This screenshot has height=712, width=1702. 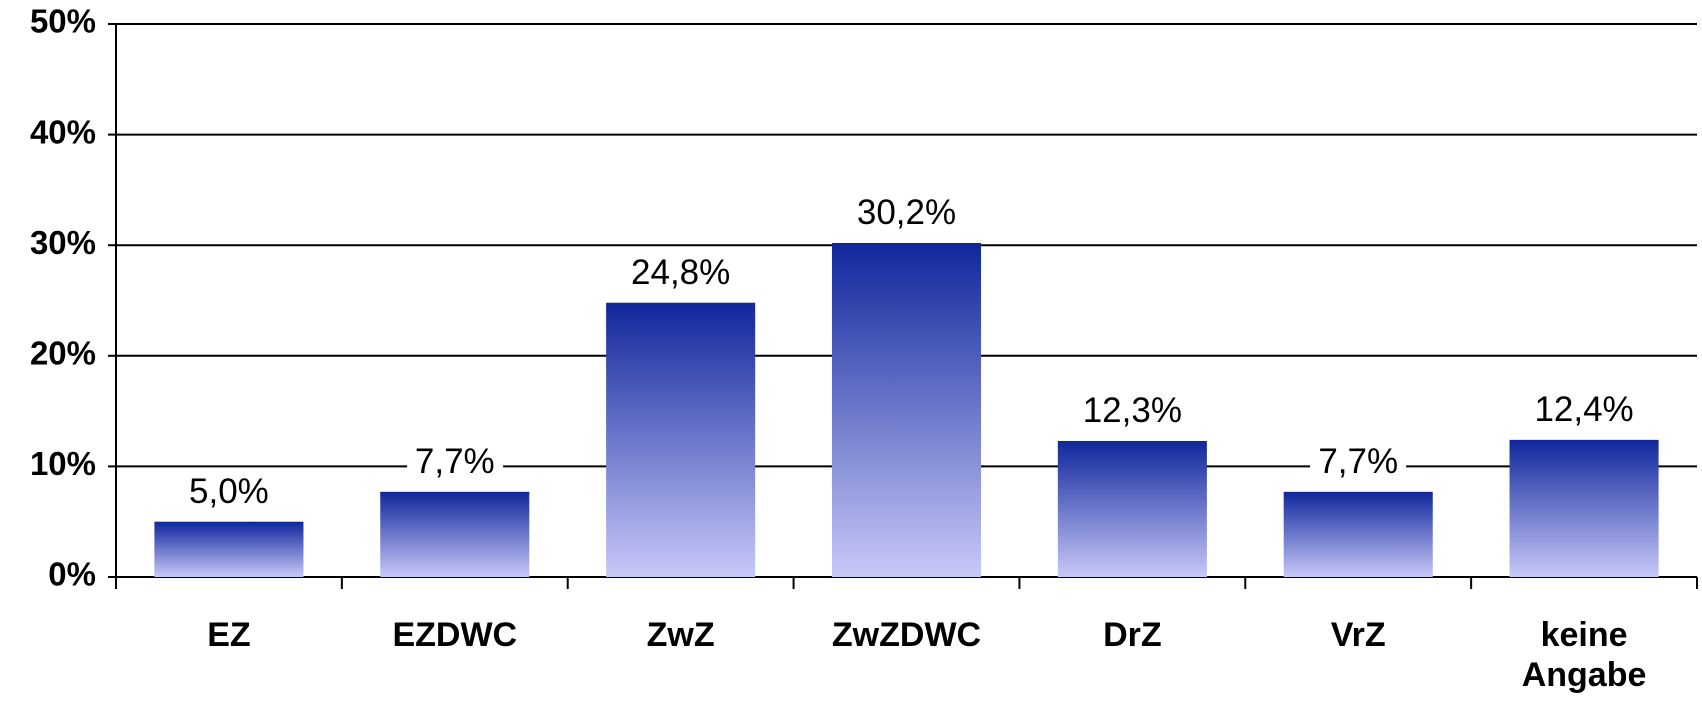 What do you see at coordinates (680, 635) in the screenshot?
I see `x-tick-label: ZwZ` at bounding box center [680, 635].